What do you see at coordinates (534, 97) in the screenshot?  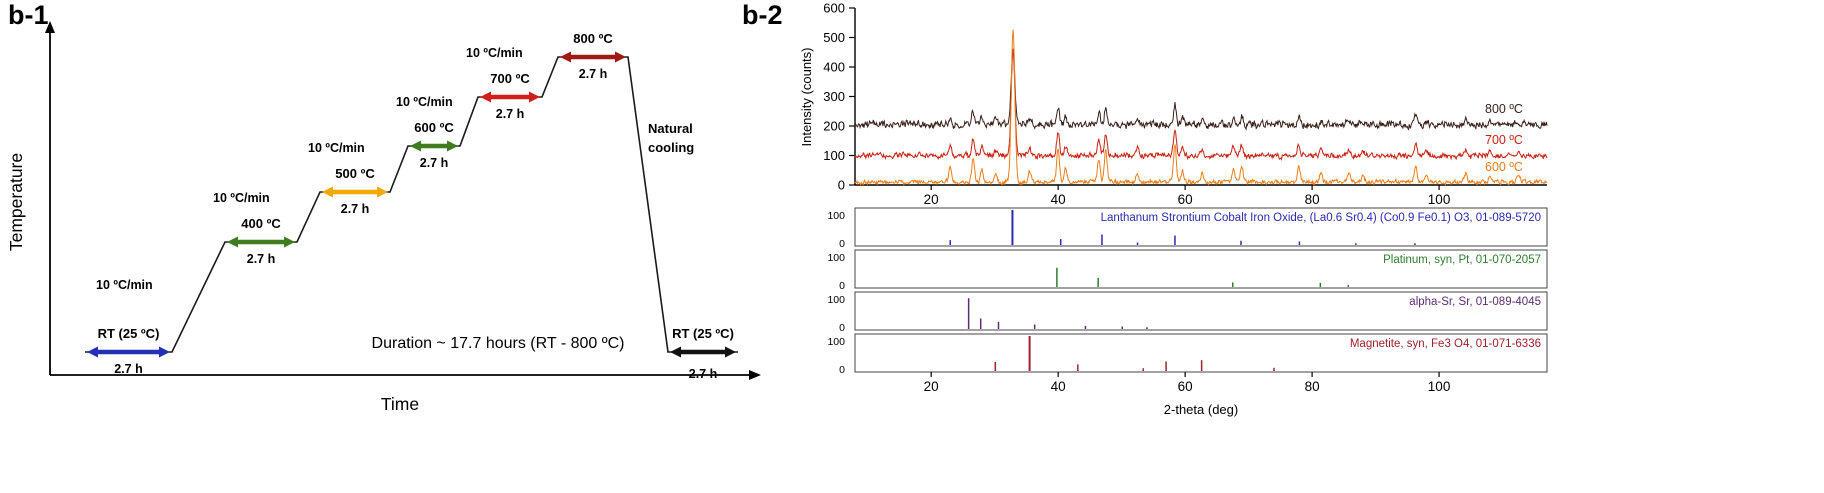 I see `hold-arrow-4-right-head` at bounding box center [534, 97].